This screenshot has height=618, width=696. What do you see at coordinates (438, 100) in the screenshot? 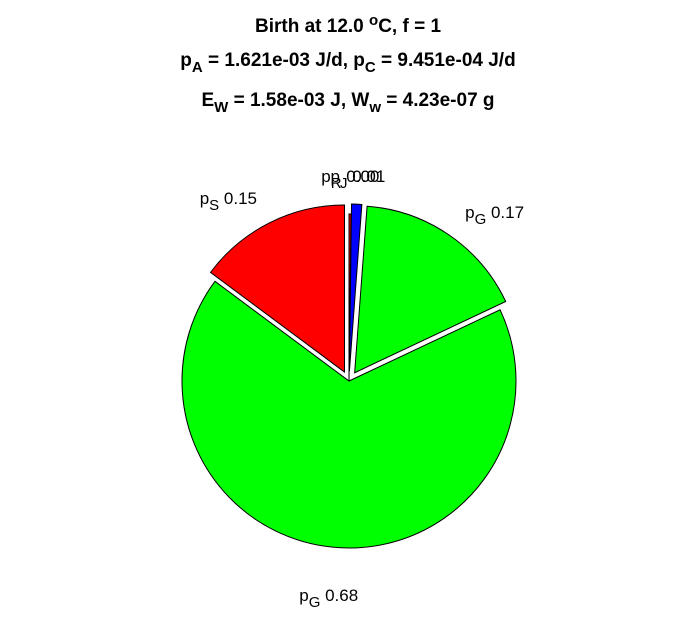
I see `title-text-run: = 4.23e-07 g` at bounding box center [438, 100].